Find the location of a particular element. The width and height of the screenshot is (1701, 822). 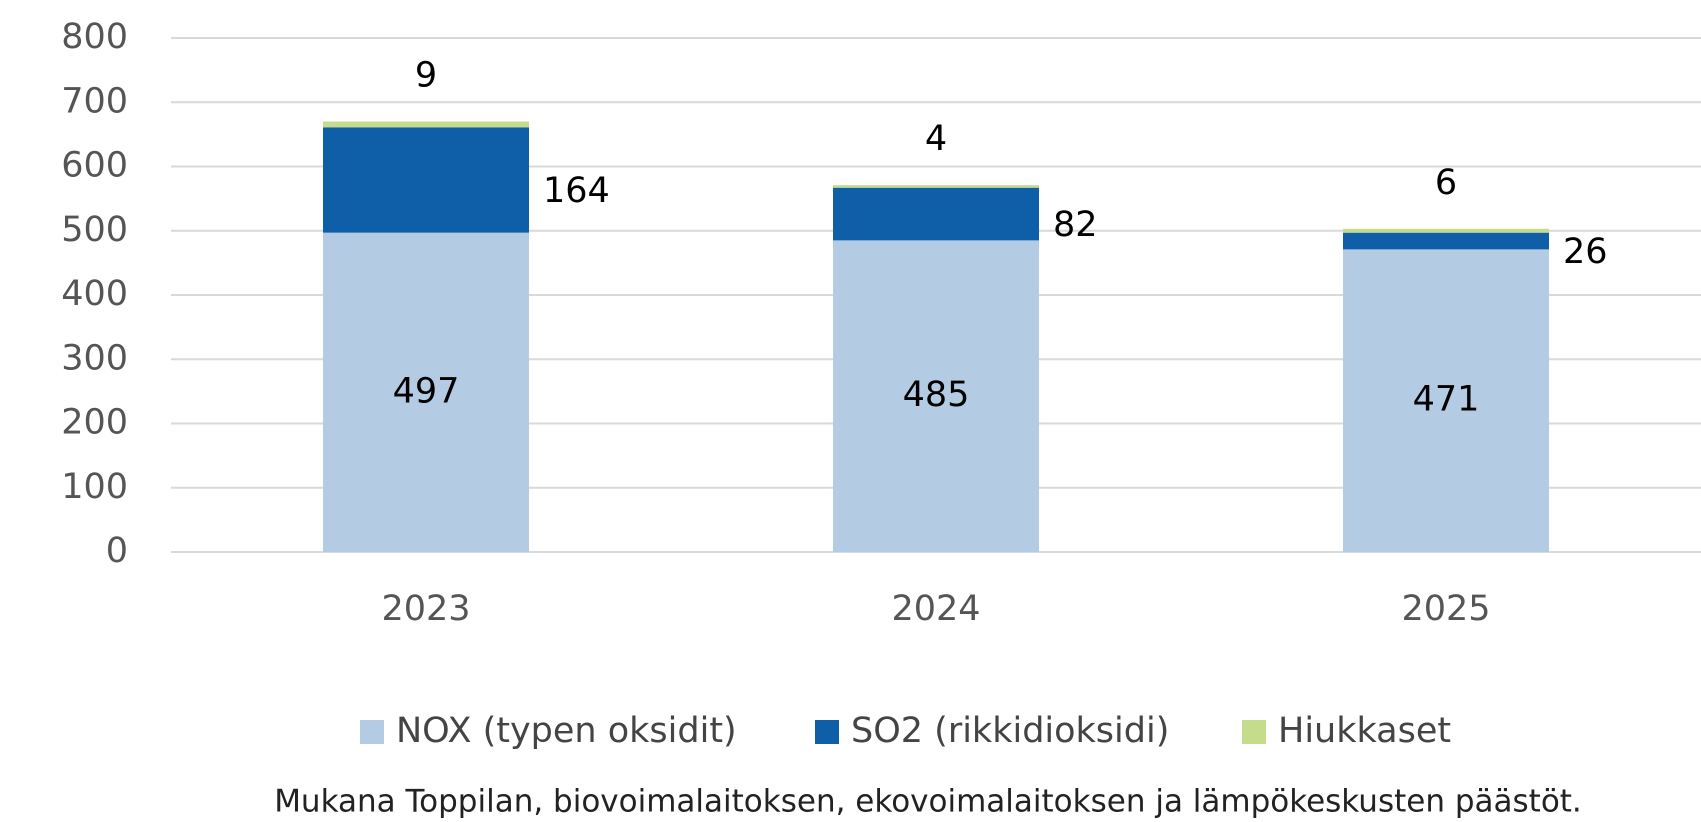

data-label: 471 is located at coordinates (1446, 400).